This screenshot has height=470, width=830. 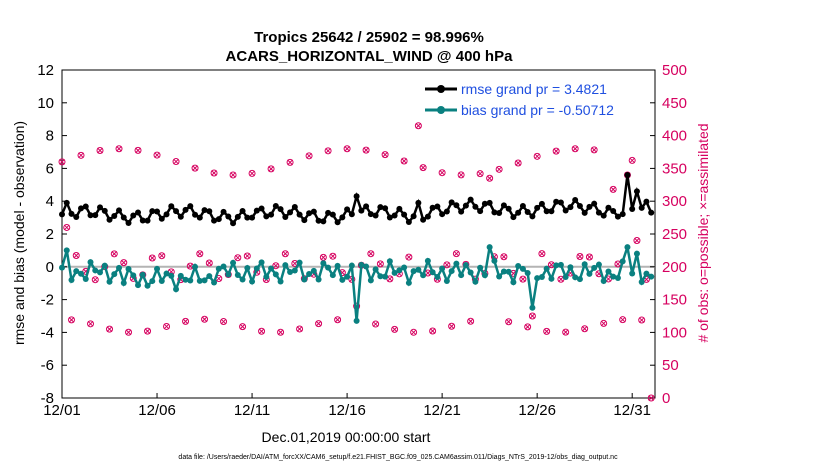 I want to click on y2-tick-label: 400, so click(x=674, y=136).